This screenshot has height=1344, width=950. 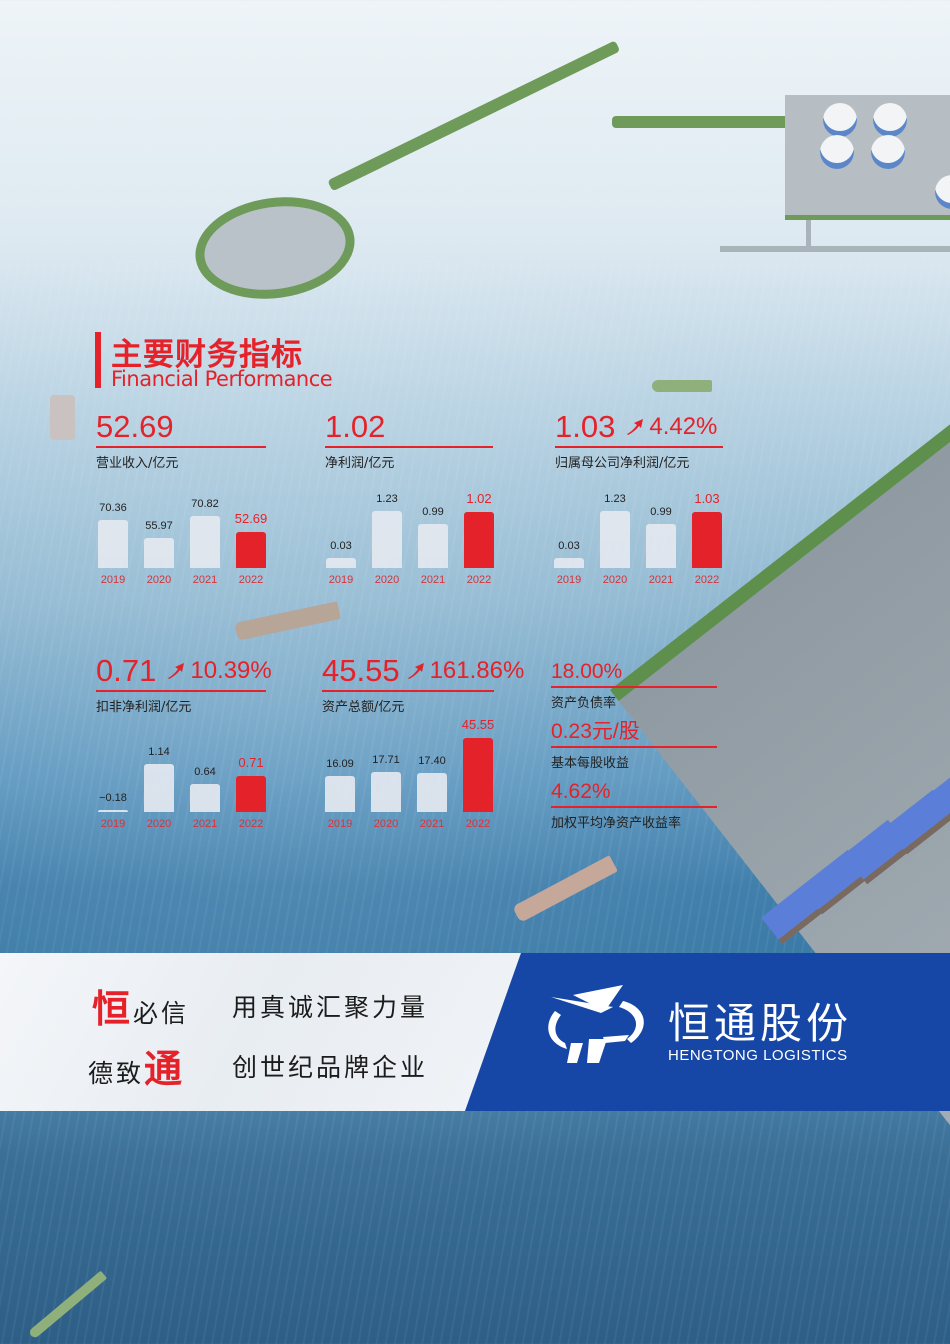 I want to click on slogan-phrase-1: 用真诚汇聚力量, so click(x=330, y=1007).